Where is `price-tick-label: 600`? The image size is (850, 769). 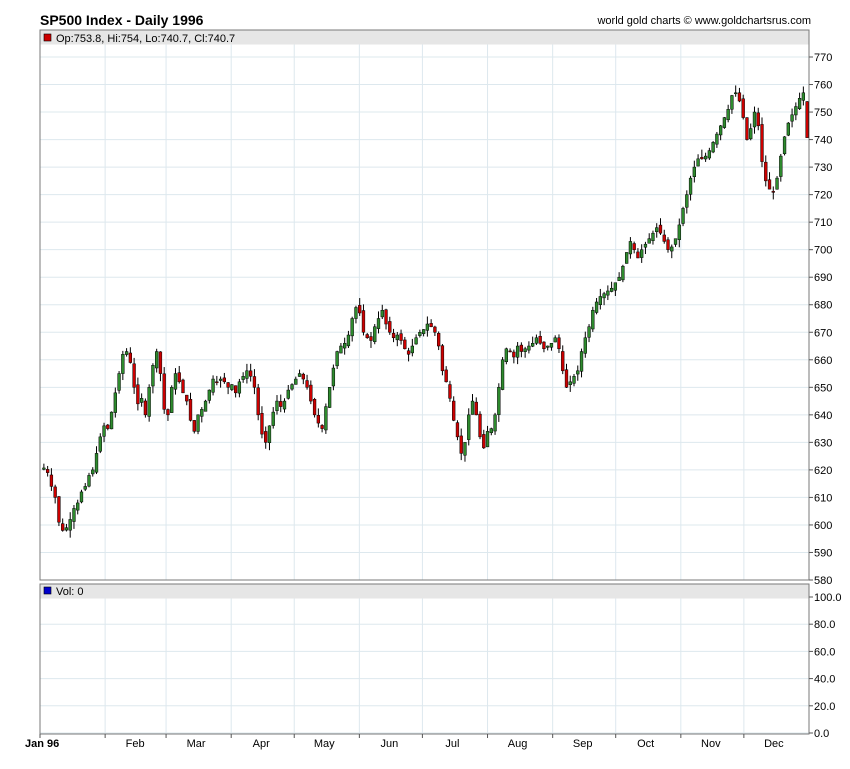
price-tick-label: 600 is located at coordinates (823, 526).